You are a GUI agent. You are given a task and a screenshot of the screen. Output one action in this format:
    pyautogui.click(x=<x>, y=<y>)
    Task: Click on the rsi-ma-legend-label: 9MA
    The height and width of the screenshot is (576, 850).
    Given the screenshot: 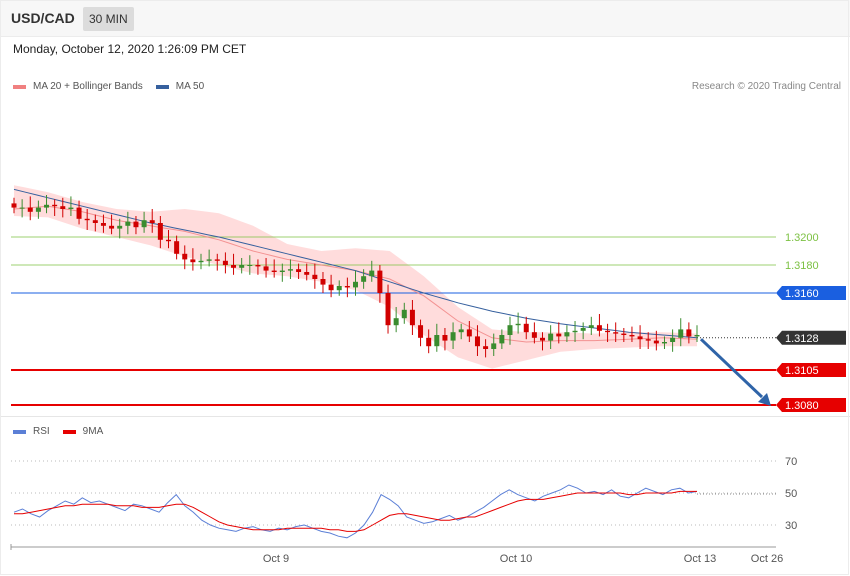 What is the action you would take?
    pyautogui.click(x=93, y=431)
    